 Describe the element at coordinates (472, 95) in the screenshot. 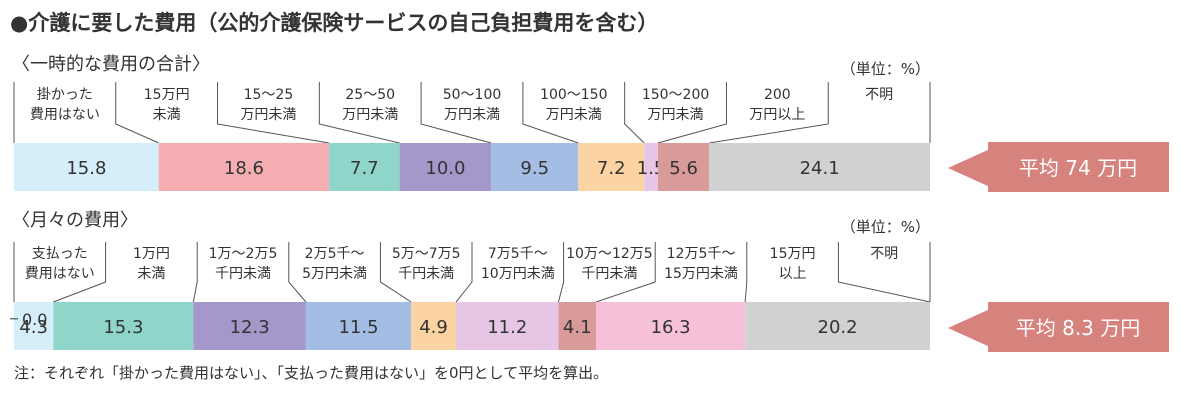

I see `chart1-category-label: 50～100` at that location.